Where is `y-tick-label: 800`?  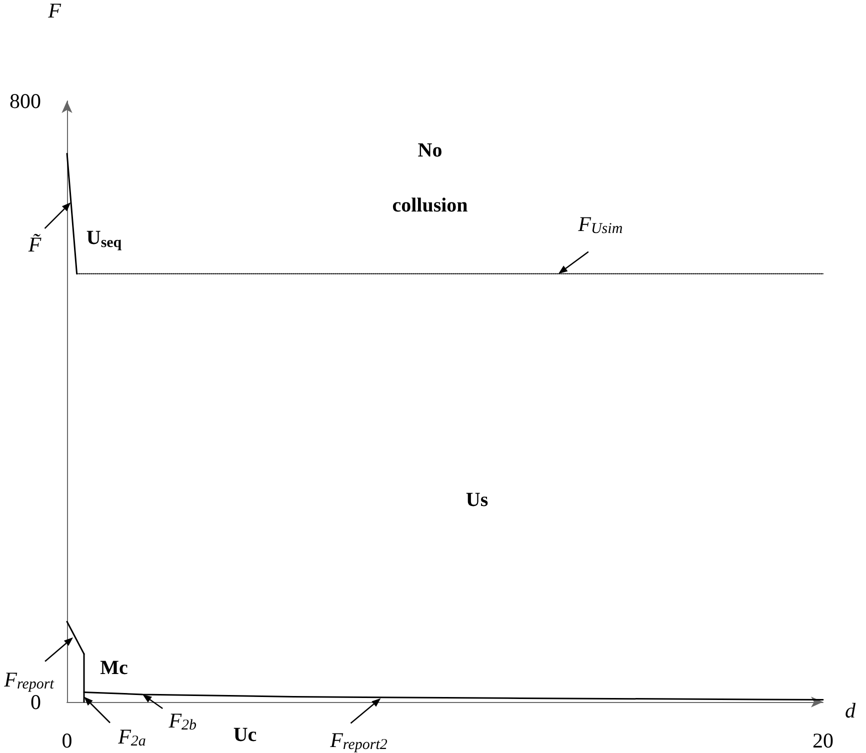
y-tick-label: 800 is located at coordinates (25, 101).